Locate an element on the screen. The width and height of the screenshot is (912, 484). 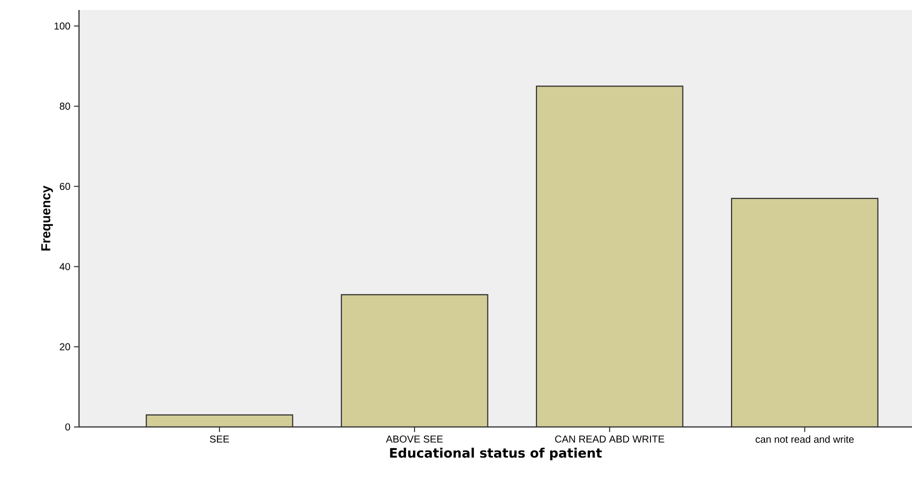
y-tick-label: 20 is located at coordinates (65, 346).